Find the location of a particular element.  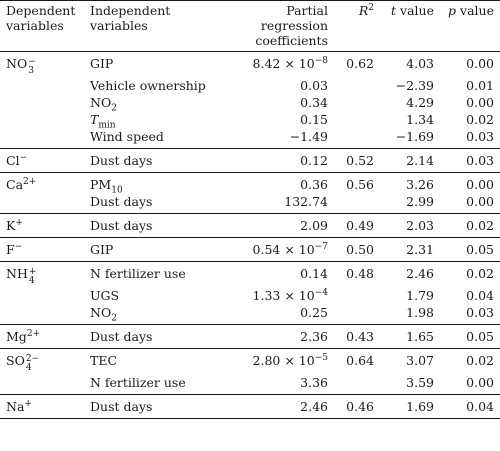

header-independent: Independent variables is located at coordinates (130, 18).